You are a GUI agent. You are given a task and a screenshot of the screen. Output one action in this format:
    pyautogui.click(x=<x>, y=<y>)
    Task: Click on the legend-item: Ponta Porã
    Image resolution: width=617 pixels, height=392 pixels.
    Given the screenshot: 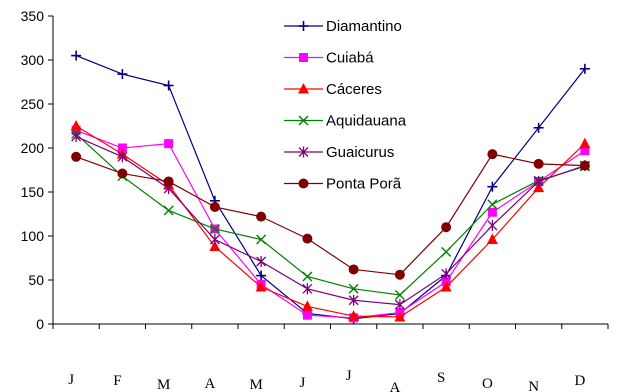 What is the action you would take?
    pyautogui.click(x=343, y=184)
    